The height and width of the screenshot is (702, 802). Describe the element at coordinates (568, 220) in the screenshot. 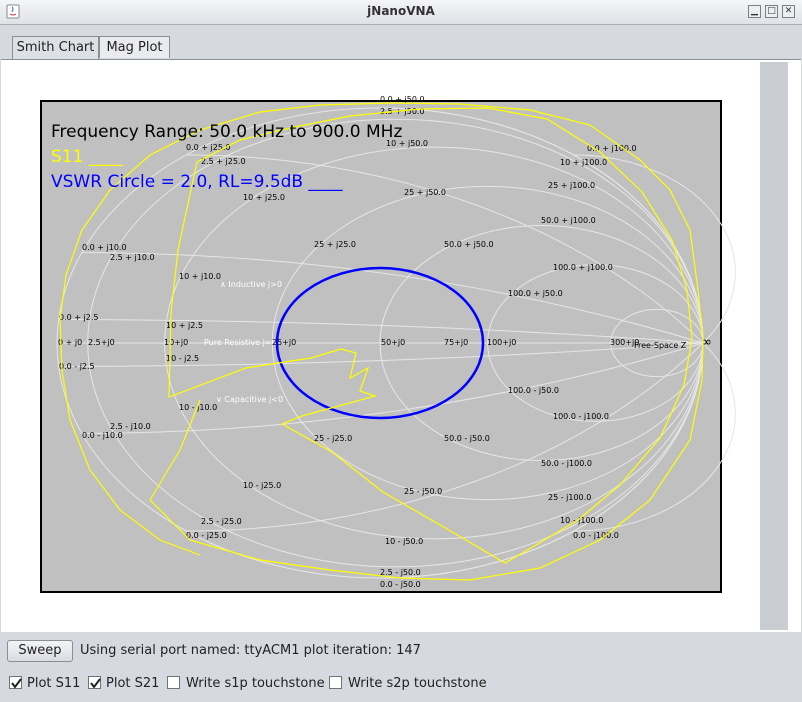

I see `smith-grid-label: 50.0 + j100.0` at that location.